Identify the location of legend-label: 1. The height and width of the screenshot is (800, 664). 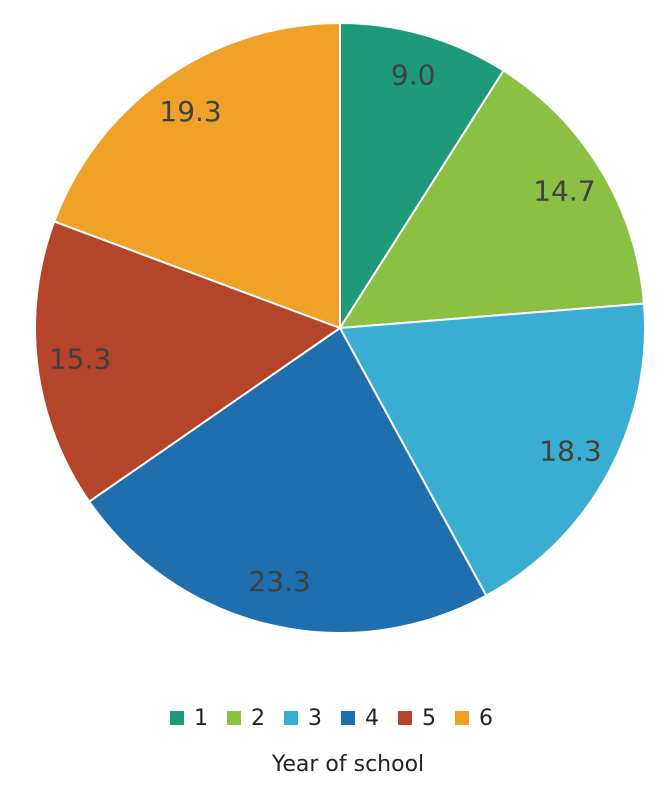
(201, 718).